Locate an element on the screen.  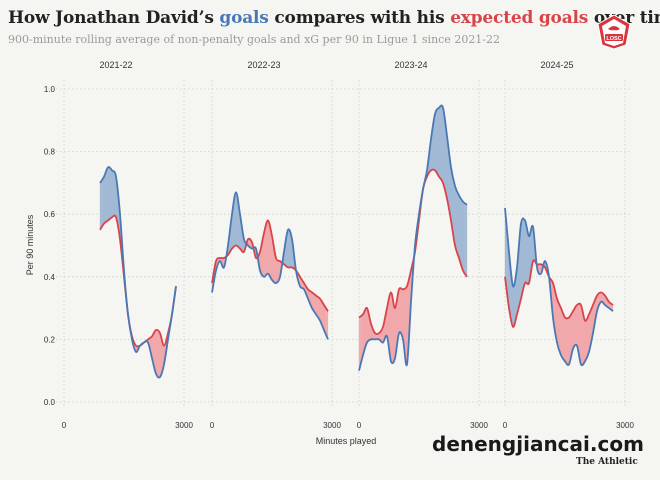
title-xg-word: expected goals is located at coordinates (519, 18).